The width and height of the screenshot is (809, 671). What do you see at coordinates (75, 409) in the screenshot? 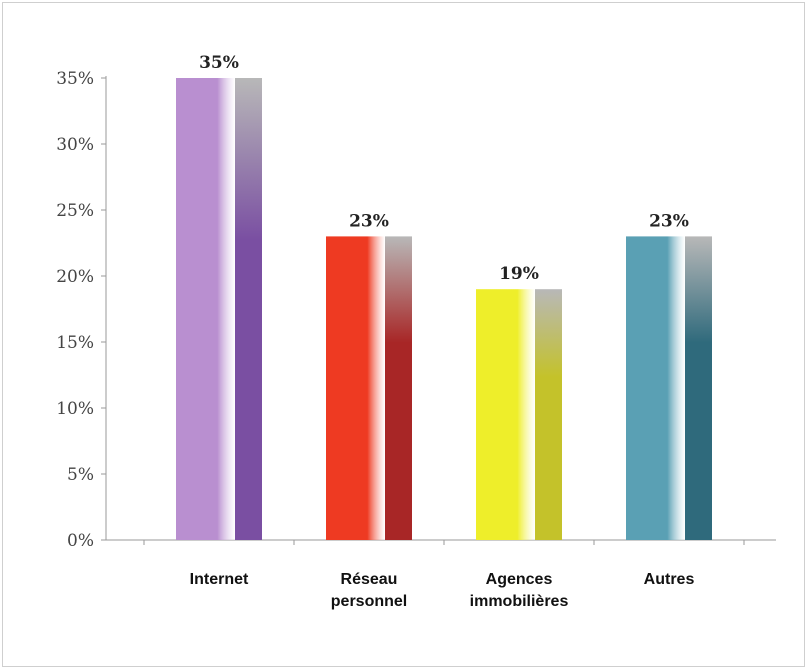
I see `y-tick-label: 10%` at bounding box center [75, 409].